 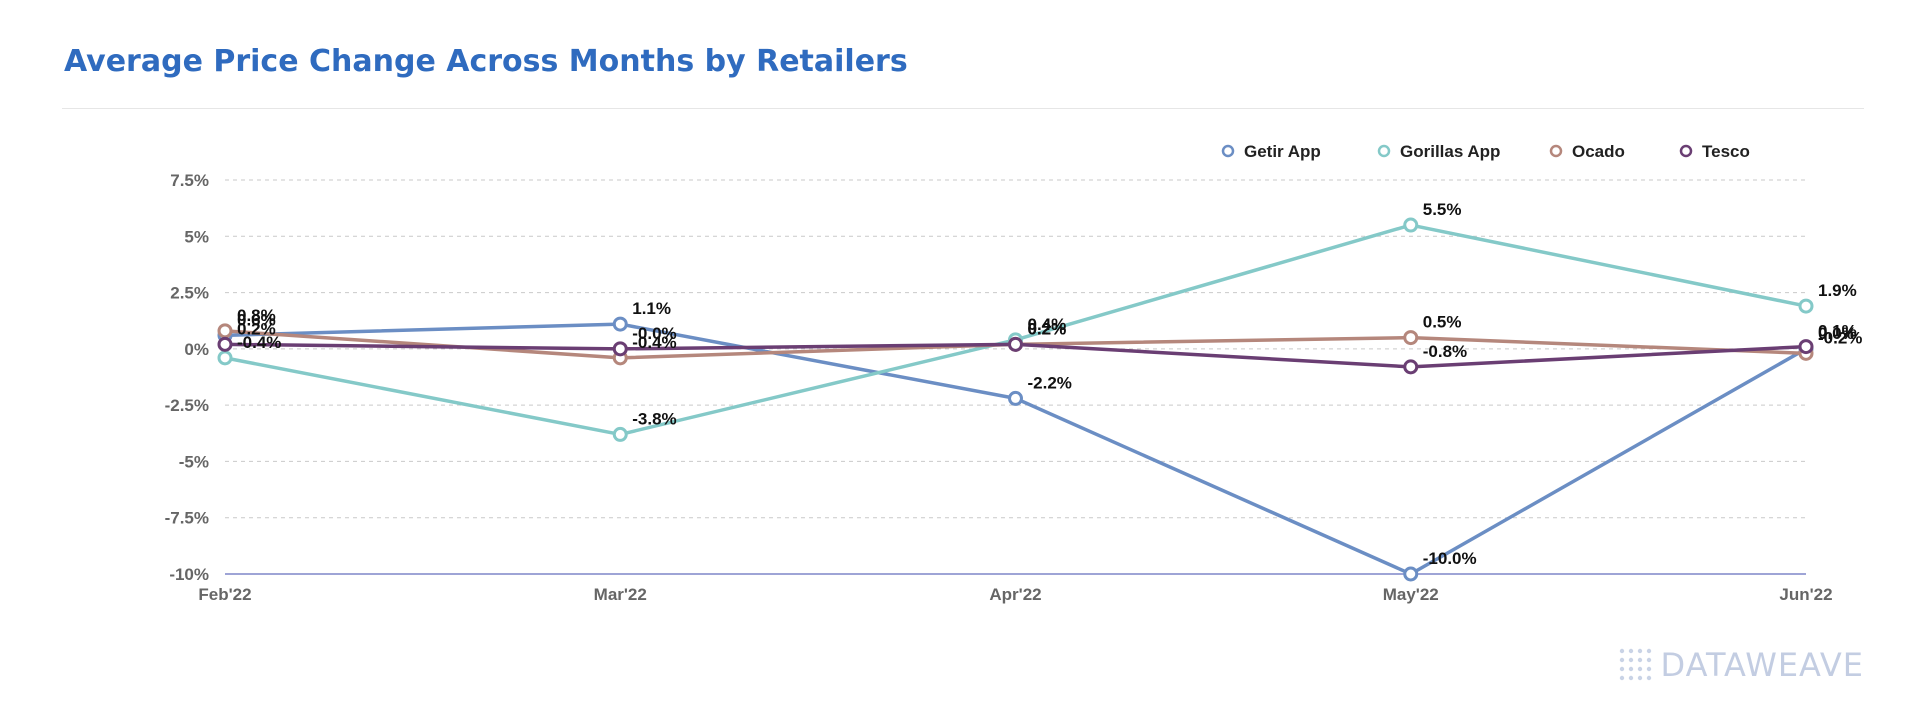 What do you see at coordinates (1015, 594) in the screenshot?
I see `x-tick-label: Apr'22` at bounding box center [1015, 594].